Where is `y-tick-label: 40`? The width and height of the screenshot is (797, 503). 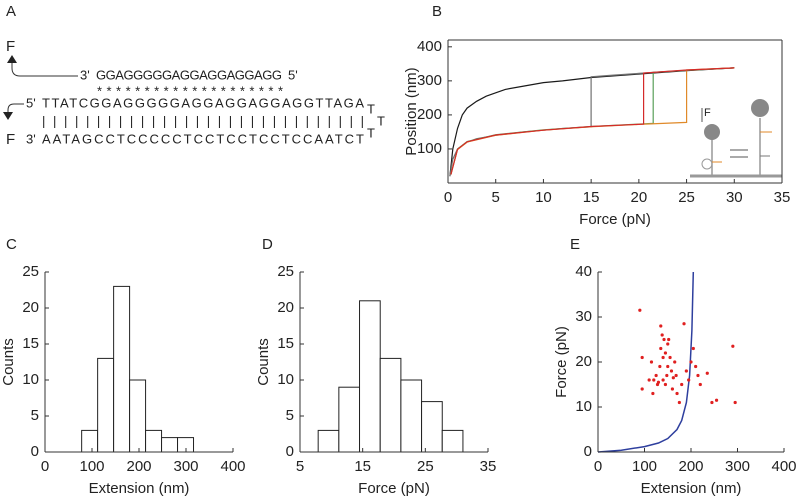 y-tick-label: 40 is located at coordinates (583, 271).